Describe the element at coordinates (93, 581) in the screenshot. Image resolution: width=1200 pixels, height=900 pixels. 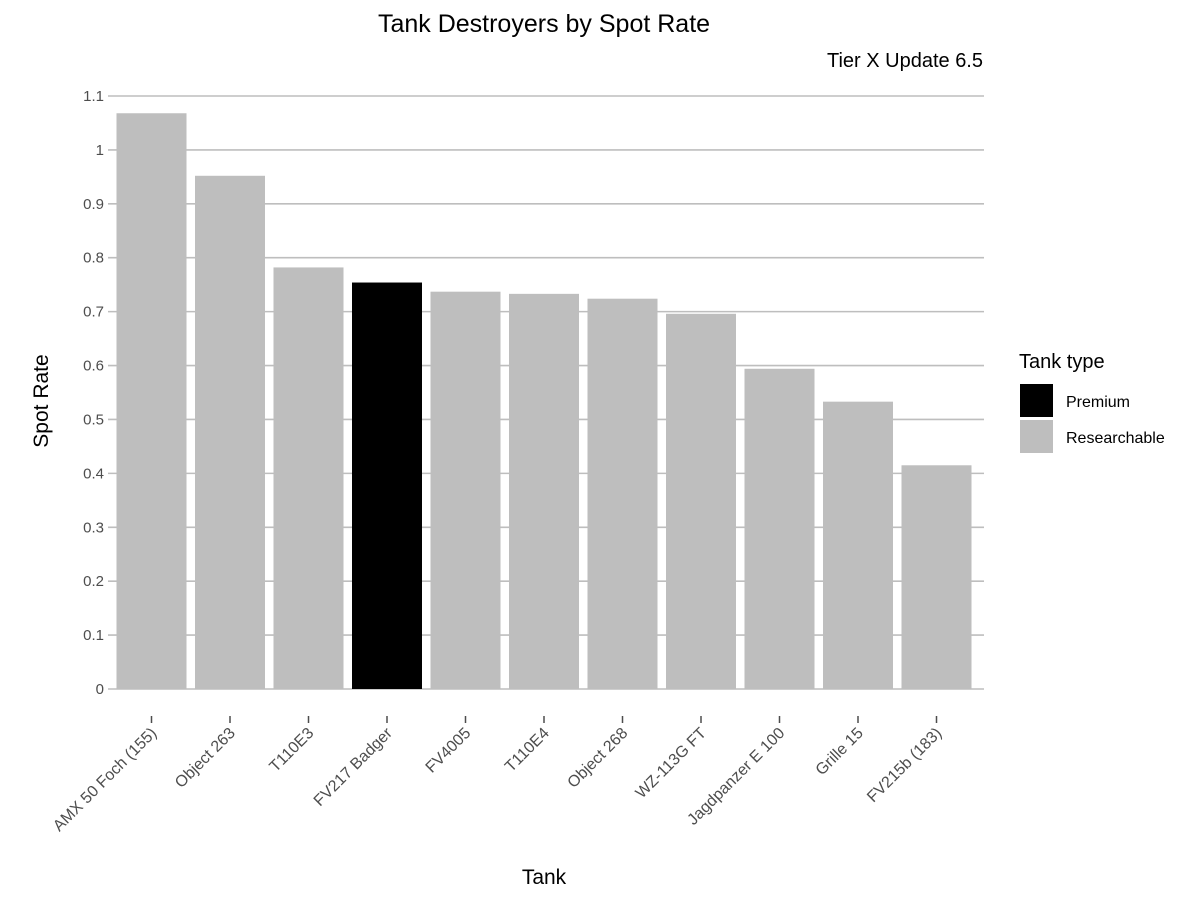
I see `y-tick-label: 0.2` at that location.